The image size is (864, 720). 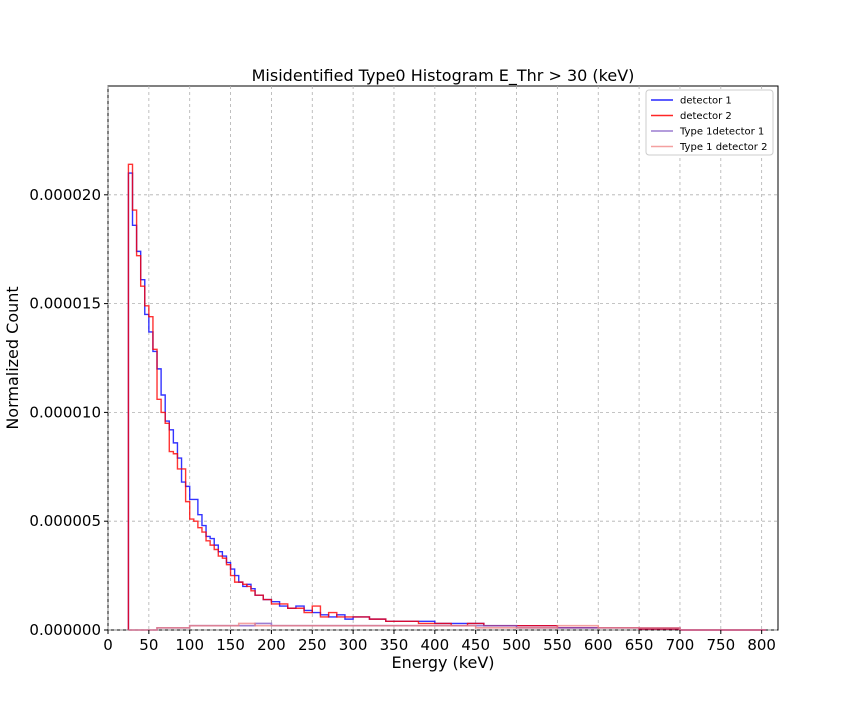 What do you see at coordinates (723, 147) in the screenshot?
I see `legend-label: Type 1 detector 2` at bounding box center [723, 147].